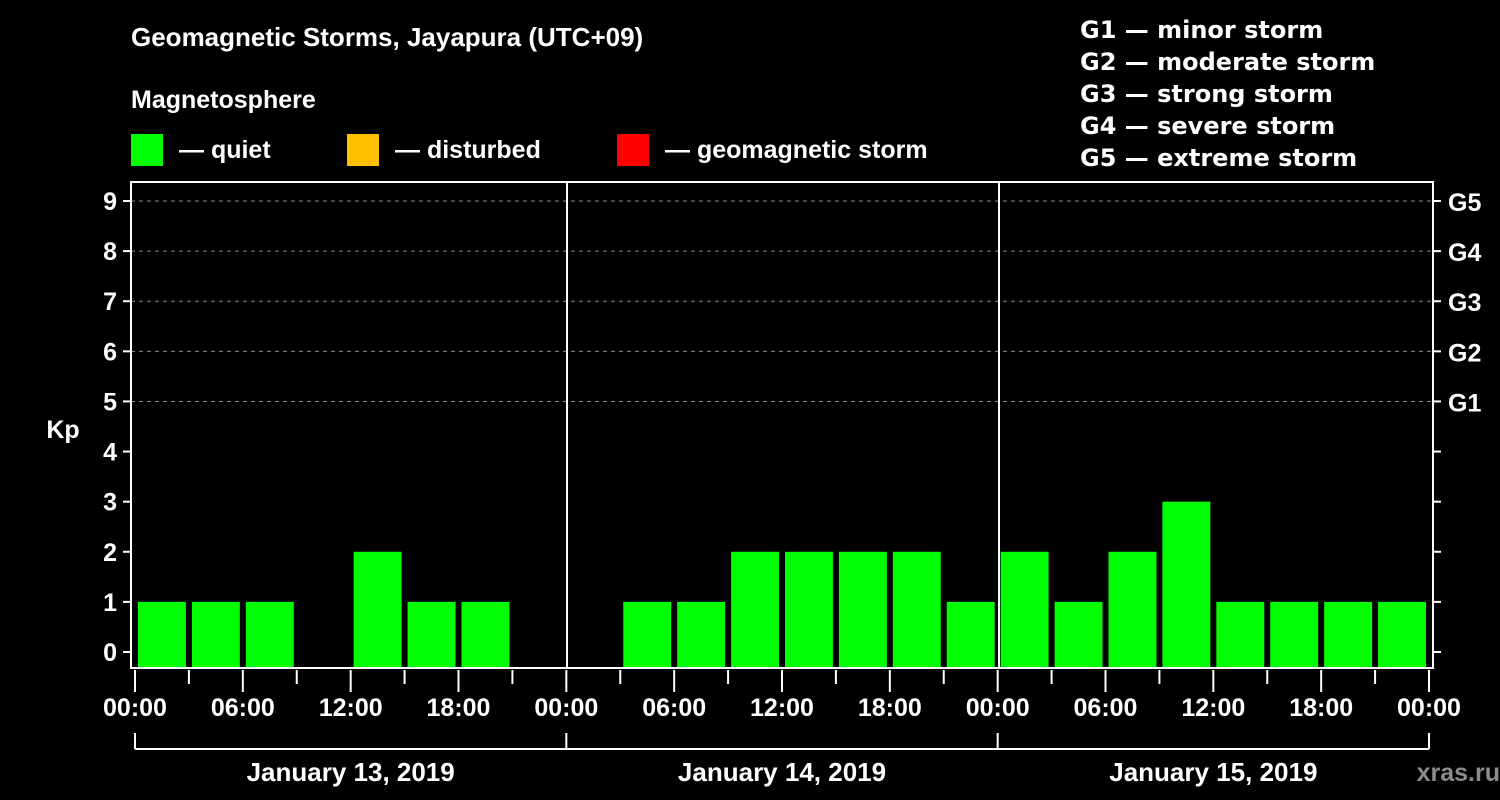 Image resolution: width=1500 pixels, height=800 pixels. I want to click on y-tick-label: 0, so click(110, 653).